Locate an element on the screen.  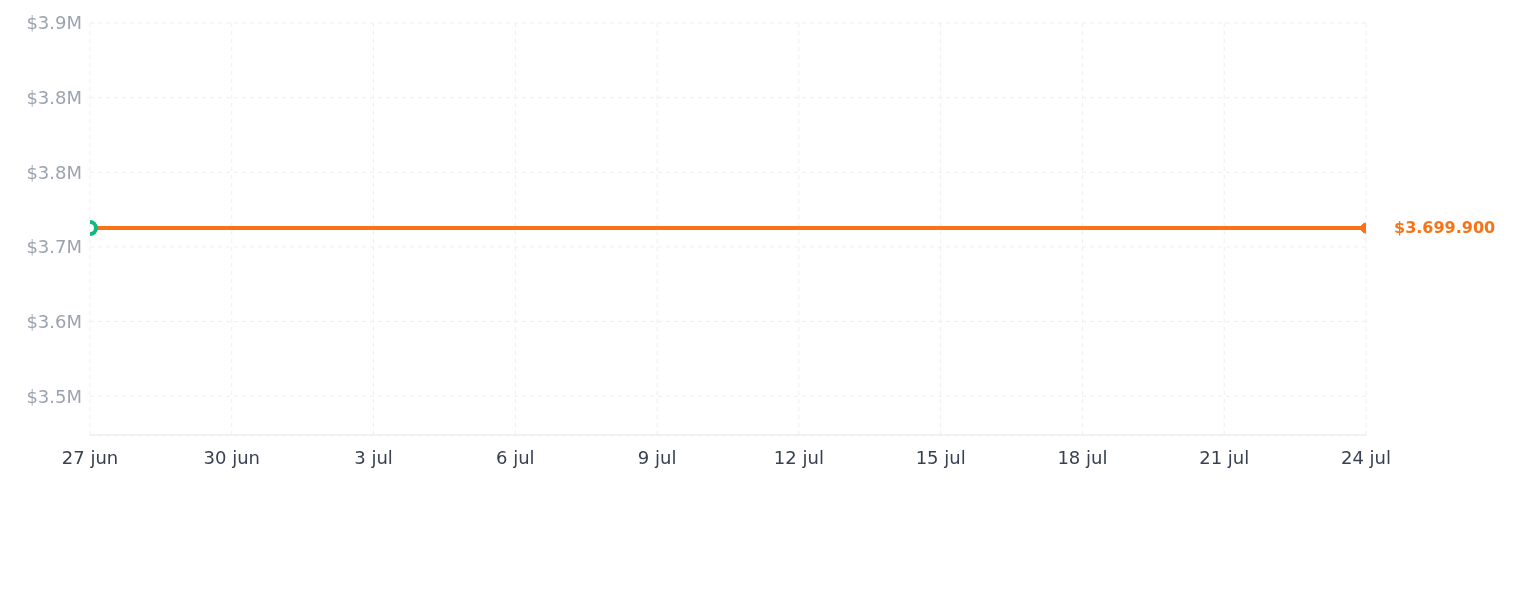
x-tick-label: 18 jul is located at coordinates (1082, 457).